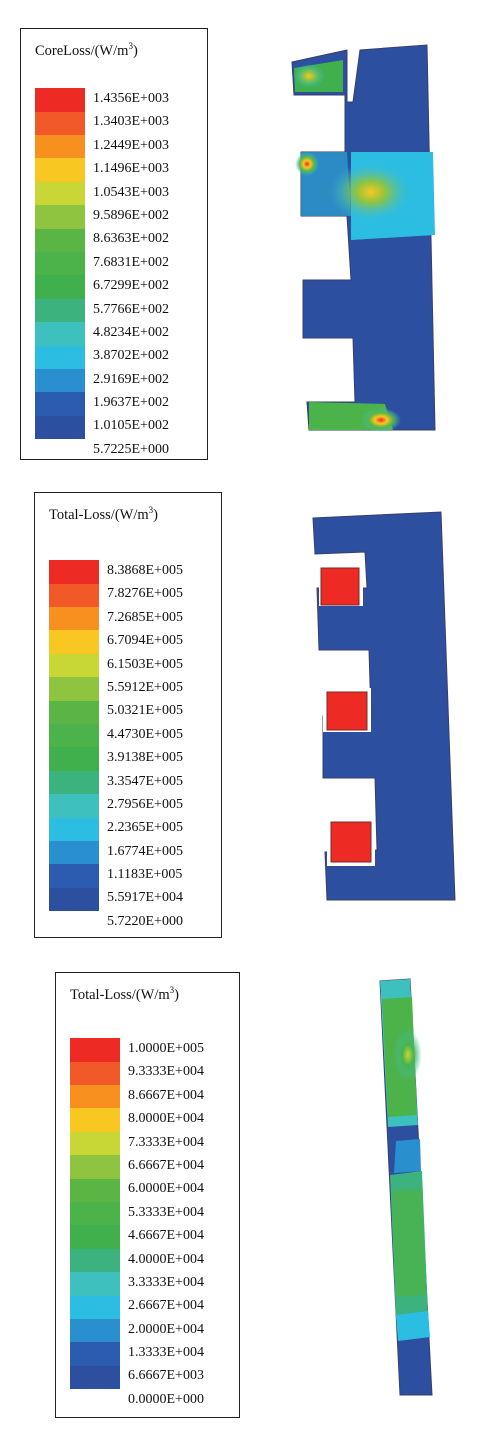 The height and width of the screenshot is (1440, 501). Describe the element at coordinates (166, 1119) in the screenshot. I see `scale-value: 8.0000E+004` at that location.